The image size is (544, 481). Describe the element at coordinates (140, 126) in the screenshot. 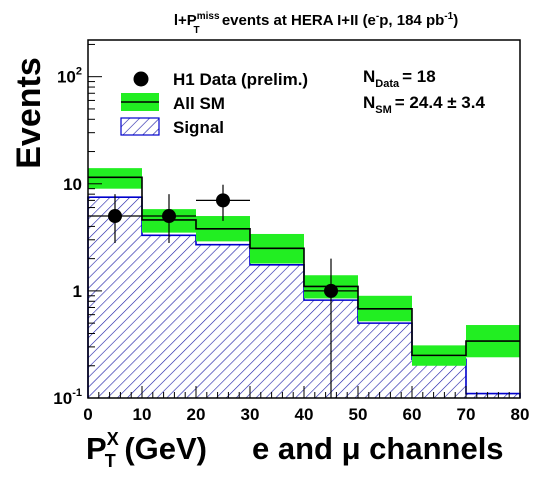

I see `legend-signal-swatch` at that location.